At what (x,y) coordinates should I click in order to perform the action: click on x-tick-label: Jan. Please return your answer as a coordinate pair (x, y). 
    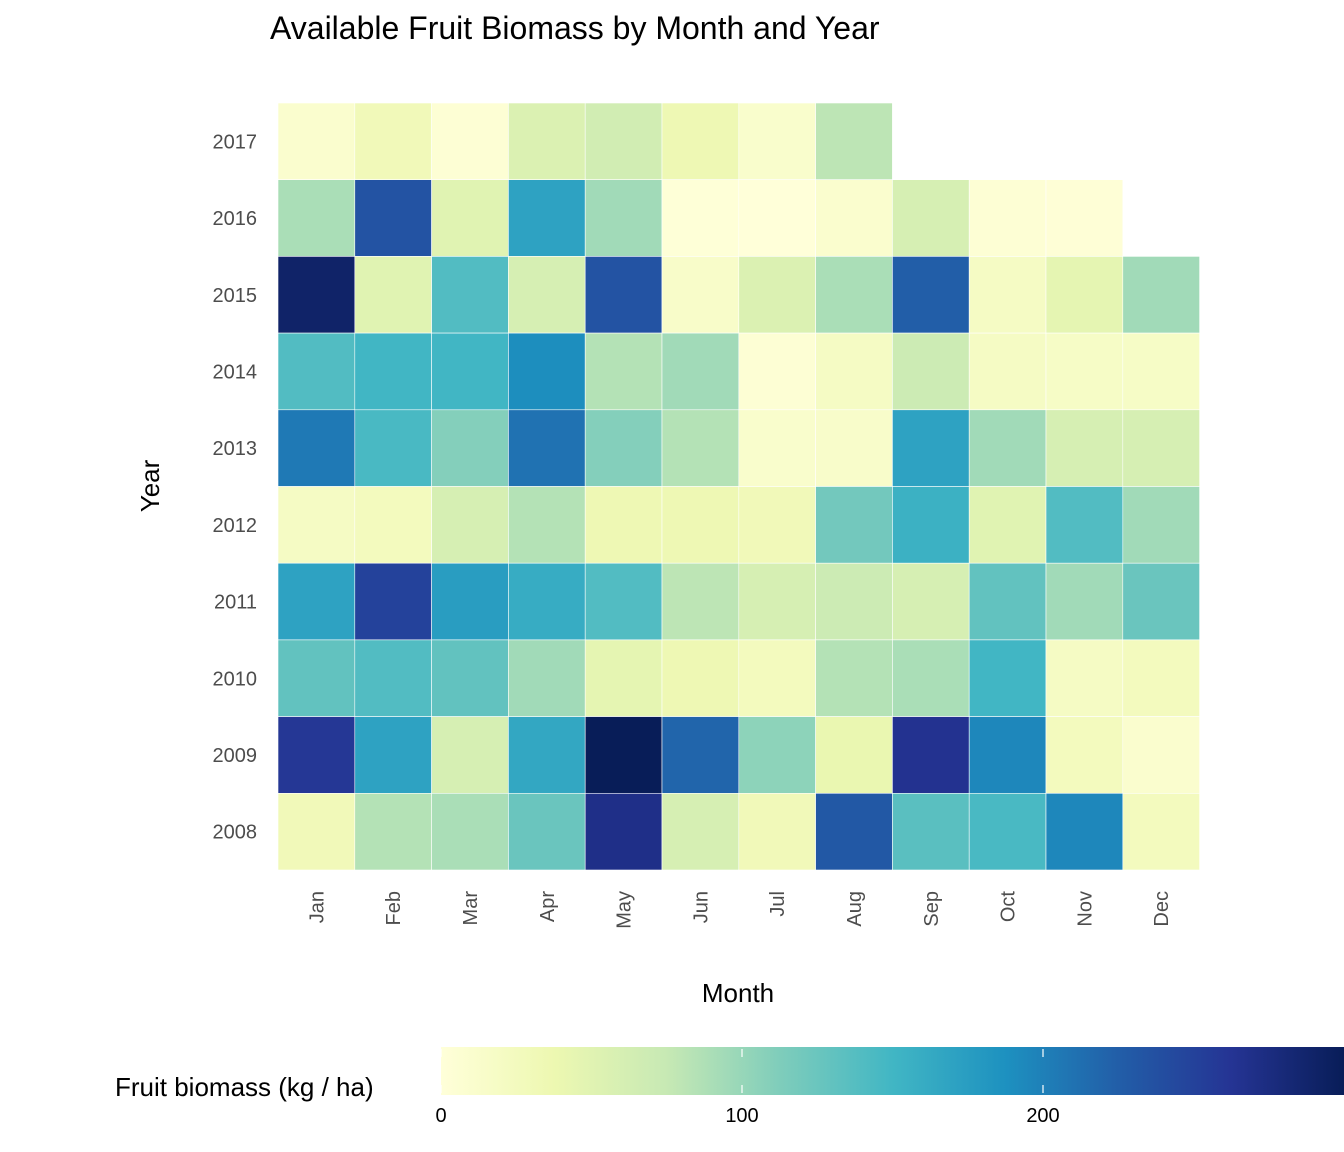
    Looking at the image, I should click on (317, 907).